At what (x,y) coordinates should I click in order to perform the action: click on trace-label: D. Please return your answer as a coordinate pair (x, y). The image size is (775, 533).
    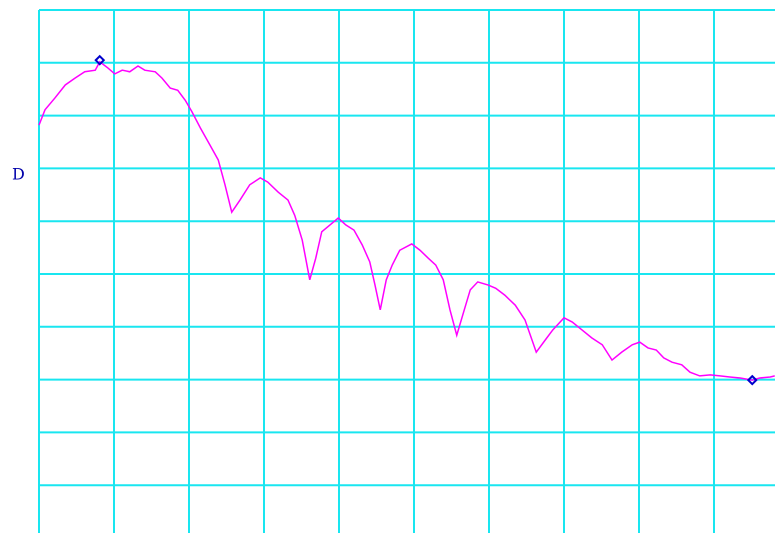
    Looking at the image, I should click on (18, 174).